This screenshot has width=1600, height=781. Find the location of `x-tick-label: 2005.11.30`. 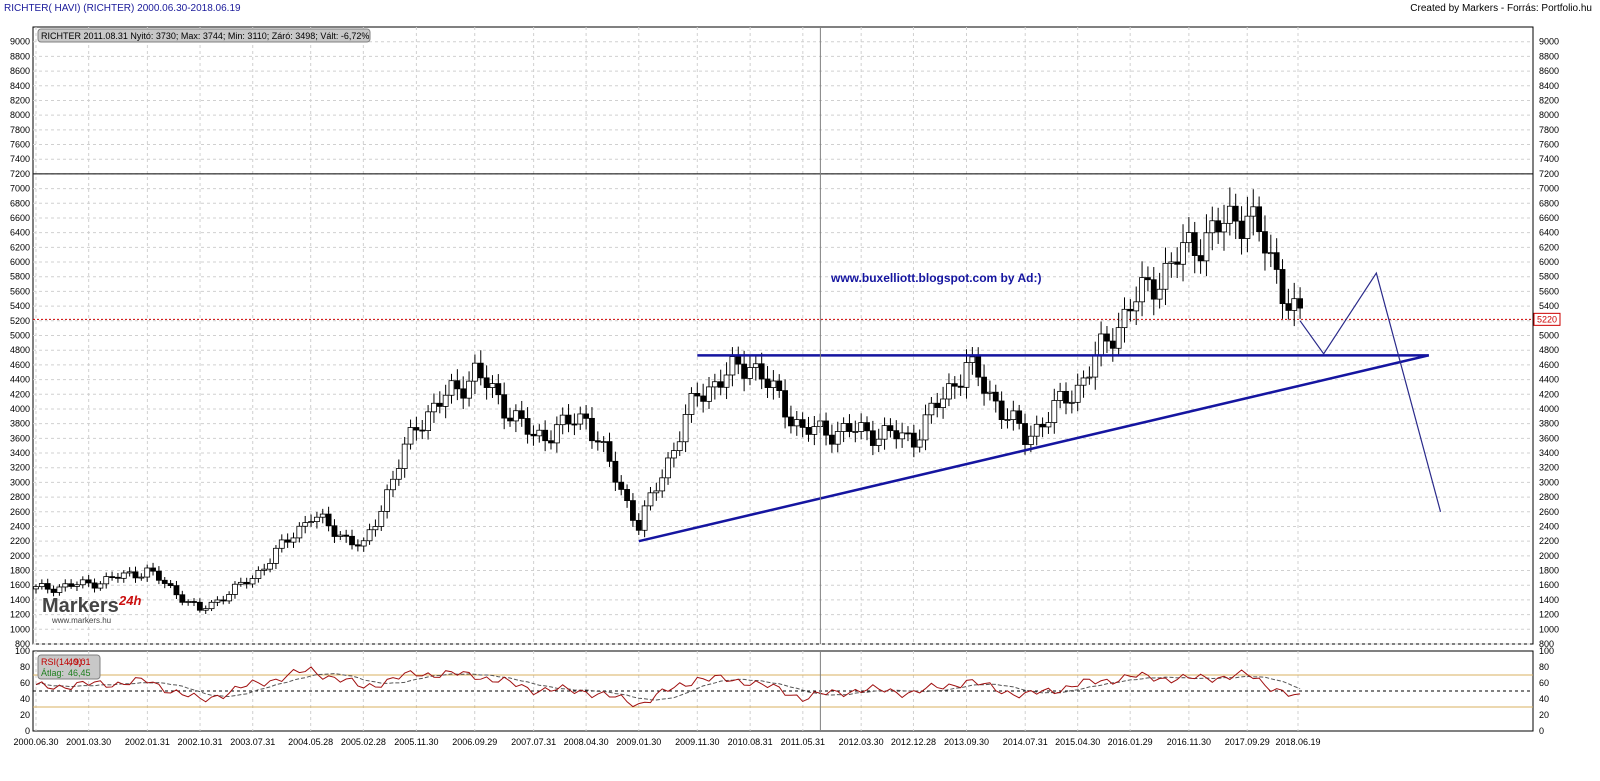

x-tick-label: 2005.11.30 is located at coordinates (416, 742).